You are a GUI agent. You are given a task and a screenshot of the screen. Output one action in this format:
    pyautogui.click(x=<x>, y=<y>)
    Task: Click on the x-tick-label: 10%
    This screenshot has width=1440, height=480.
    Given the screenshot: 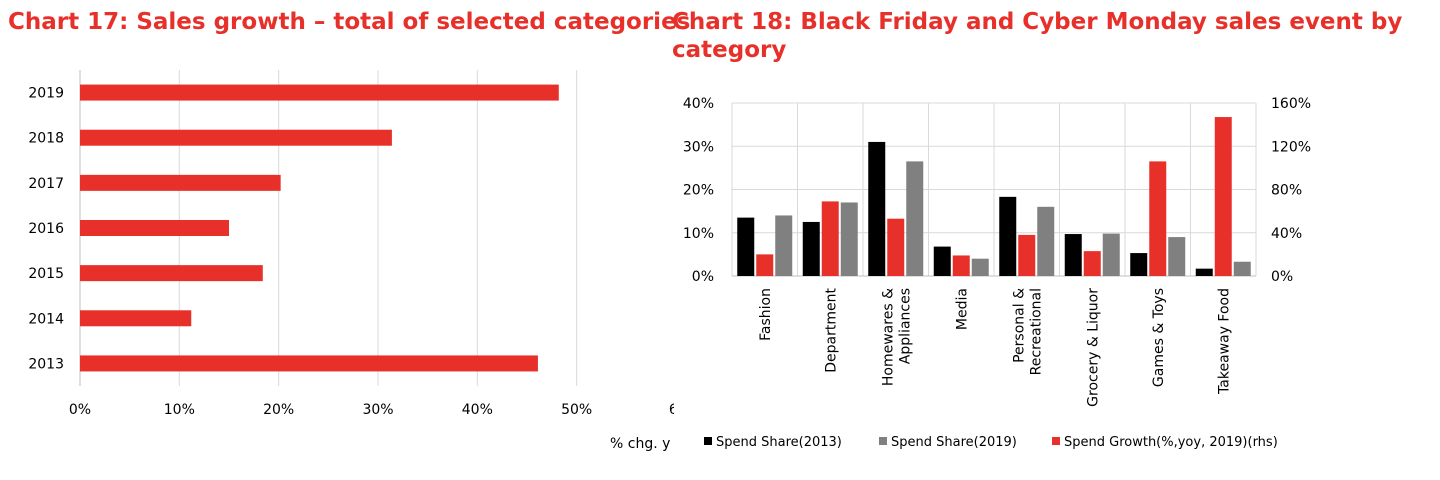 What is the action you would take?
    pyautogui.click(x=179, y=410)
    